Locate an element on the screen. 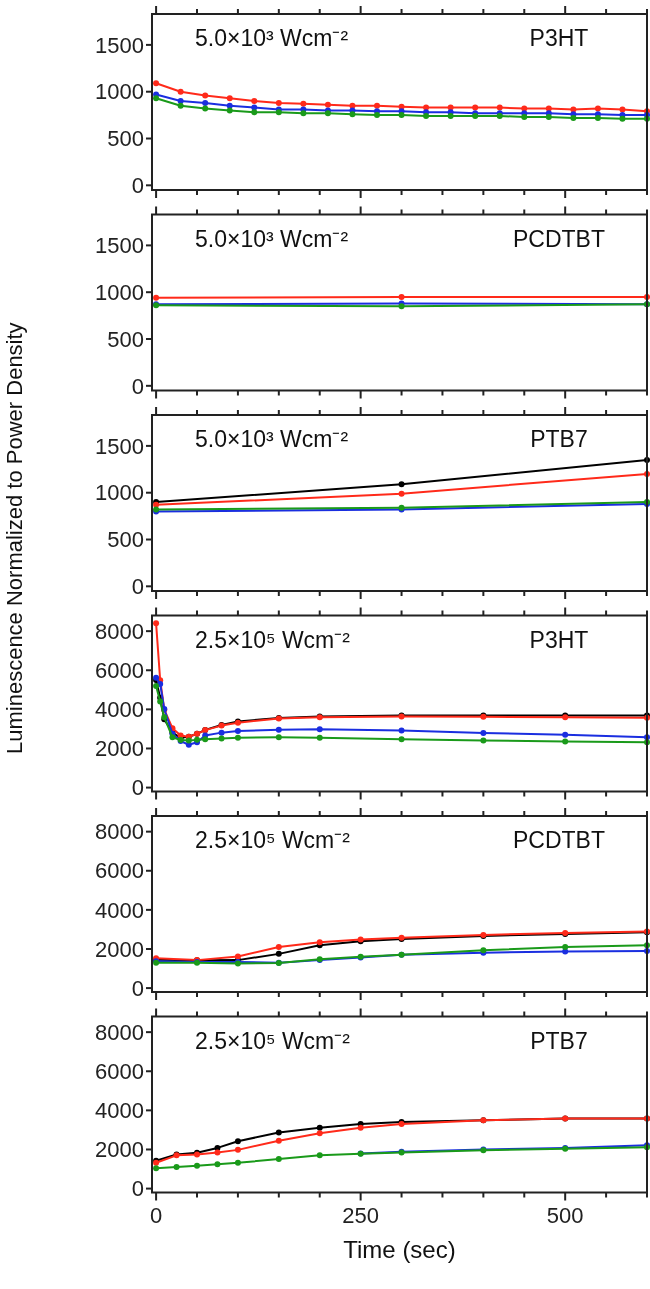  x-tick-label: 250 is located at coordinates (360, 1215).